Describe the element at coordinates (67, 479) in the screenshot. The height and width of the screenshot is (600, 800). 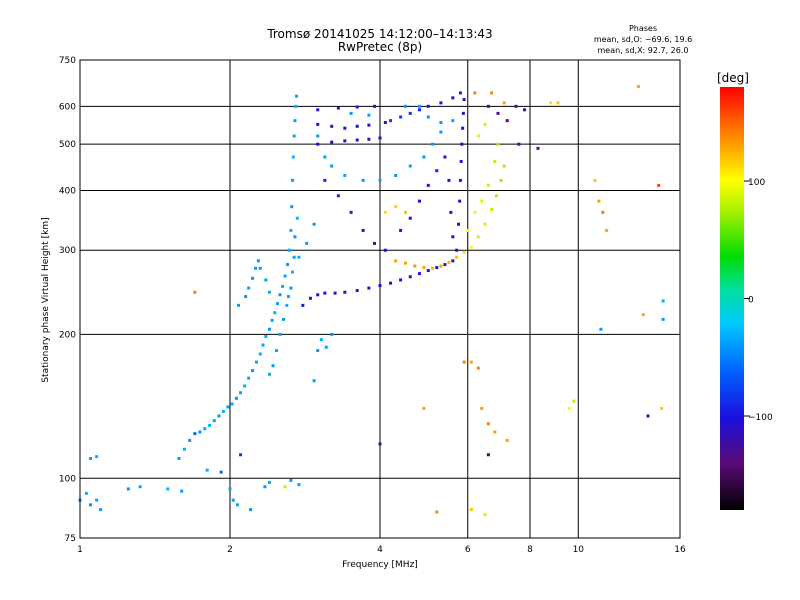
I see `y-tick-label: 100` at that location.